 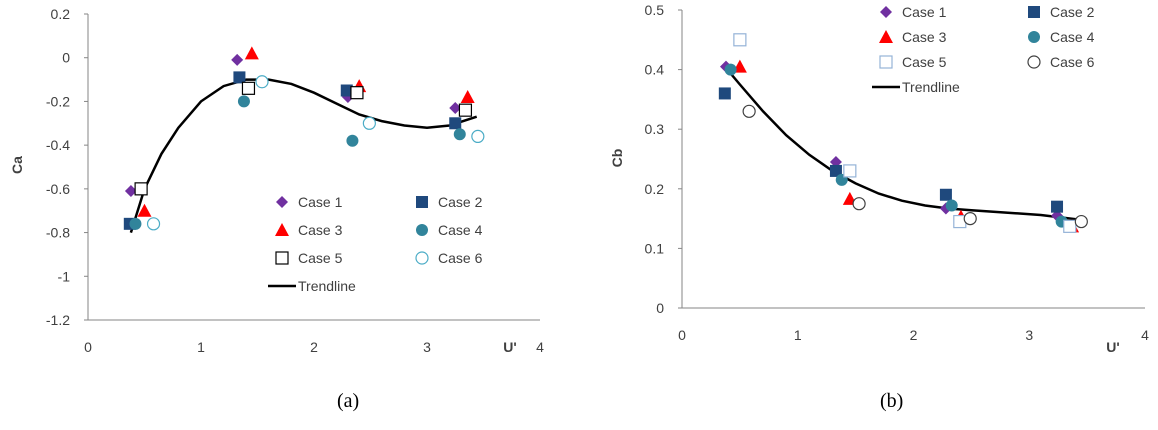 I want to click on chart-a-x-tick-label: 2, so click(x=314, y=347).